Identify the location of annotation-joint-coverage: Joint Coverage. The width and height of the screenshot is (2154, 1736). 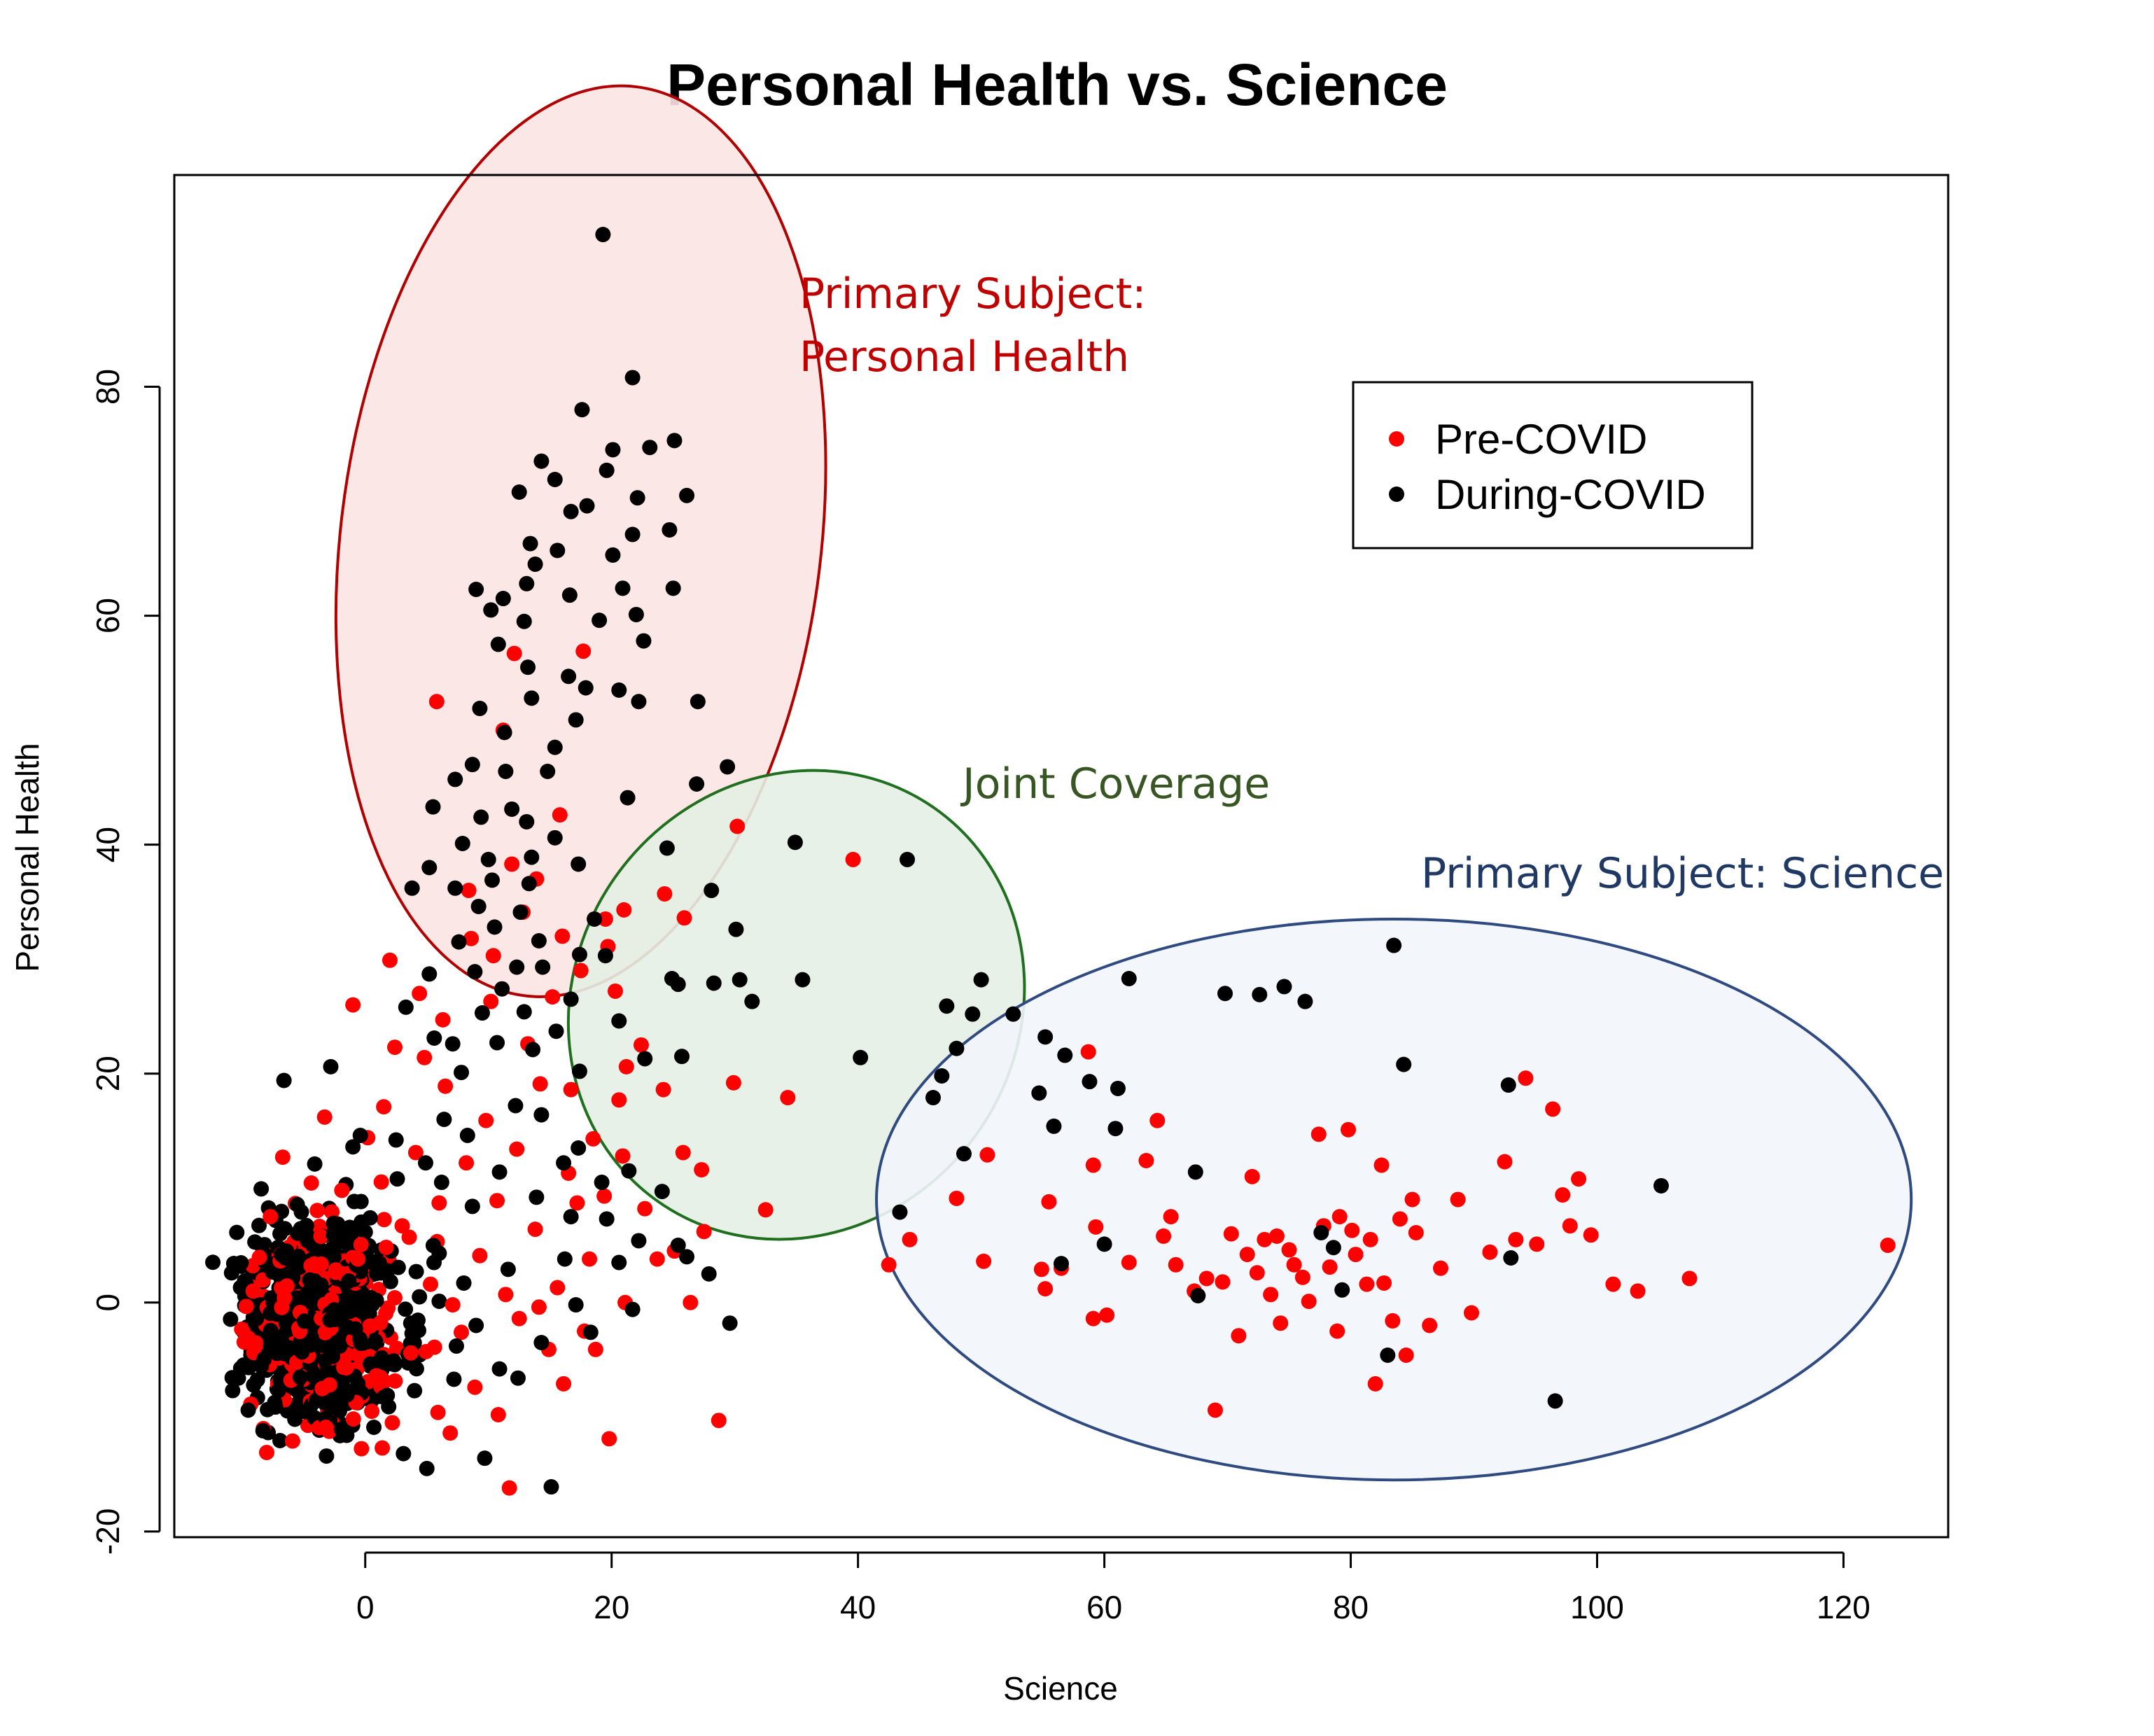
(1115, 784).